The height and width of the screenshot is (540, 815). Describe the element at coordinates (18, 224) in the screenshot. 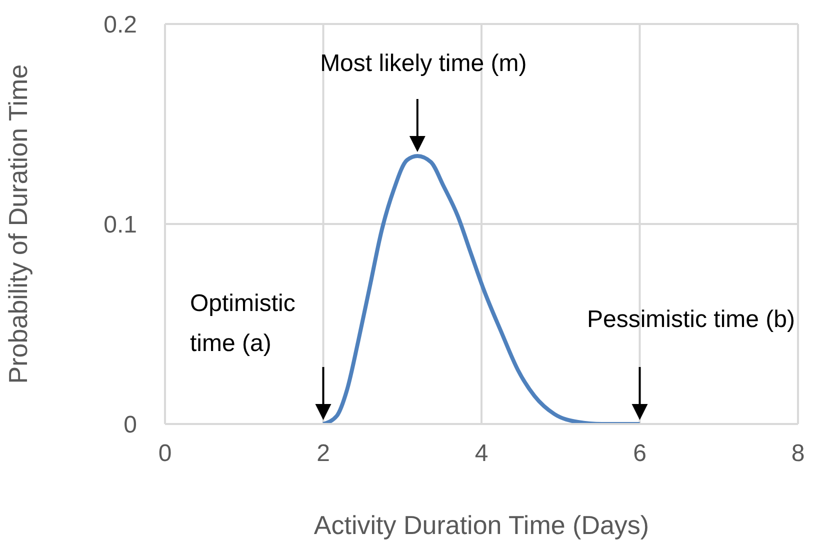

I see `y-axis-title: Probability of Duration Time` at that location.